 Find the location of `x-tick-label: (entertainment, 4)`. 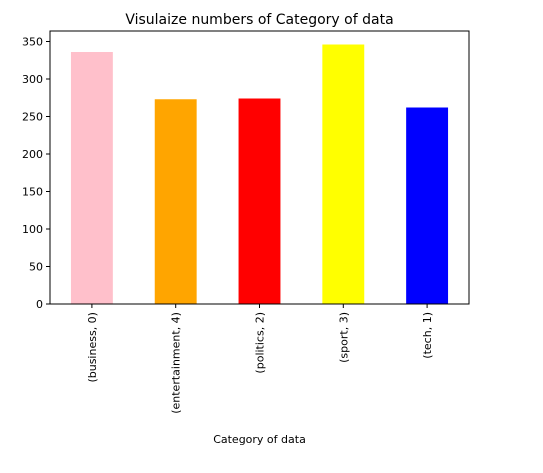

x-tick-label: (entertainment, 4) is located at coordinates (176, 363).